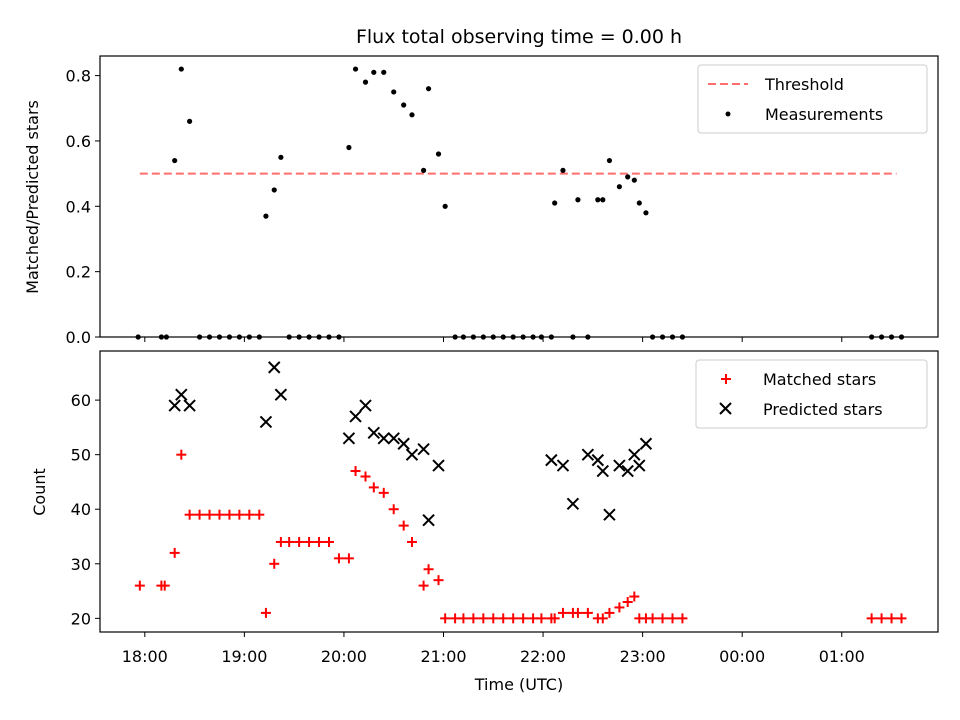 Image resolution: width=960 pixels, height=720 pixels. What do you see at coordinates (78, 272) in the screenshot?
I see `y-tick-label: 0.2` at bounding box center [78, 272].